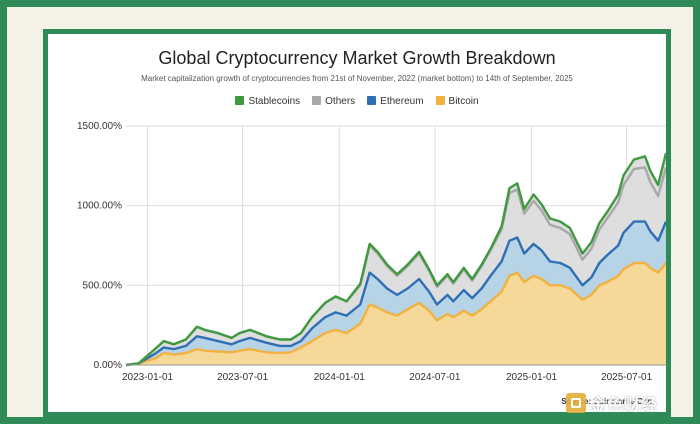 Image resolution: width=700 pixels, height=424 pixels. What do you see at coordinates (99, 206) in the screenshot?
I see `y-tick-label: 1000.00%` at bounding box center [99, 206].